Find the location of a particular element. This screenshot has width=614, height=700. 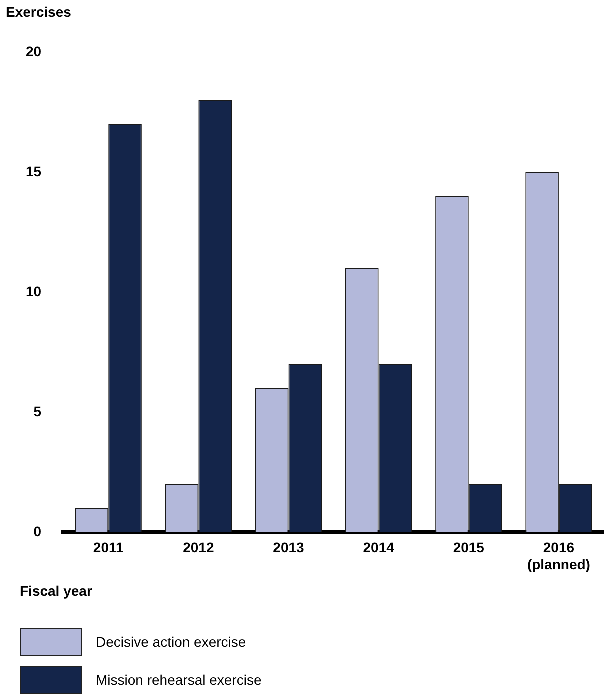

y-tick-label: 15 is located at coordinates (34, 171).